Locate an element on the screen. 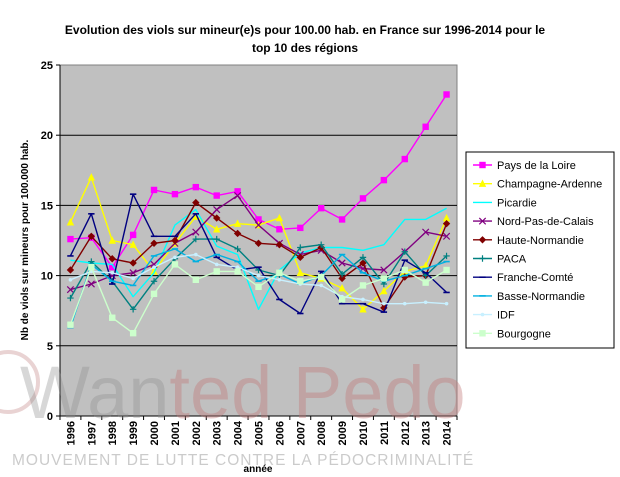 This screenshot has height=477, width=620. legend-item-0: Pays de la Loire is located at coordinates (524, 166).